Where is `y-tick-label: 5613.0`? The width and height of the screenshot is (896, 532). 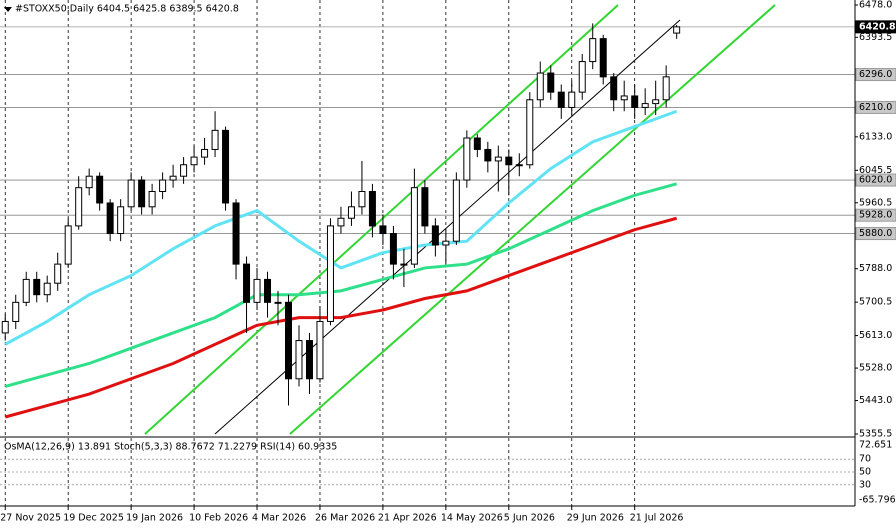
y-tick-label: 5613.0 is located at coordinates (875, 335).